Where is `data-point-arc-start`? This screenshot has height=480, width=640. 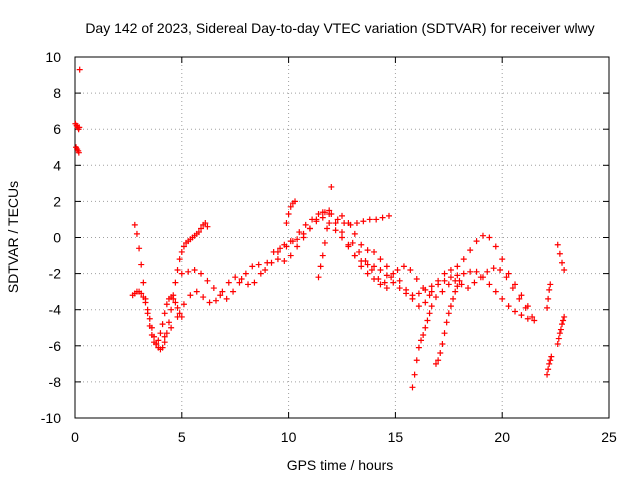 data-point-arc-start is located at coordinates (79, 127).